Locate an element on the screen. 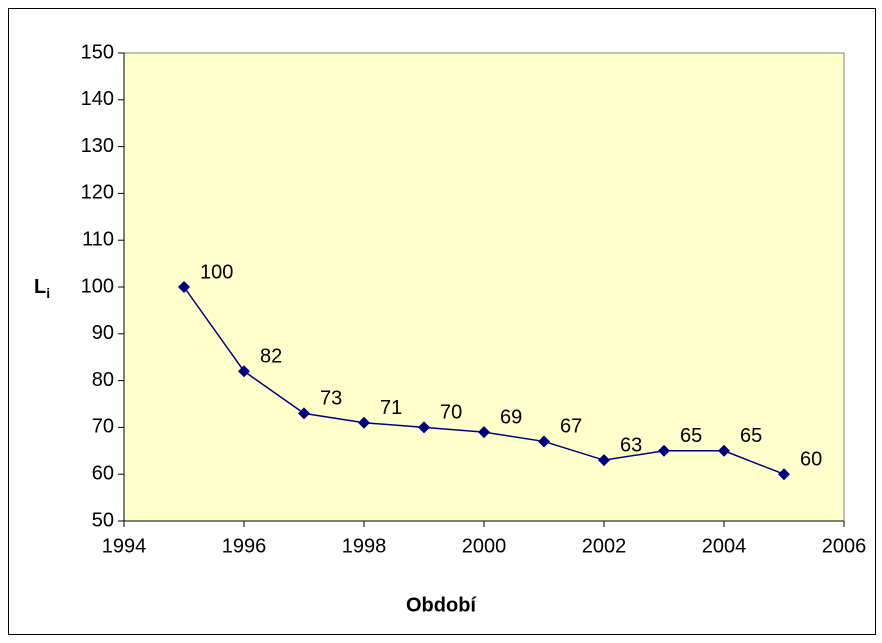 This screenshot has width=882, height=643. x-tick-label: 2002 is located at coordinates (604, 546).